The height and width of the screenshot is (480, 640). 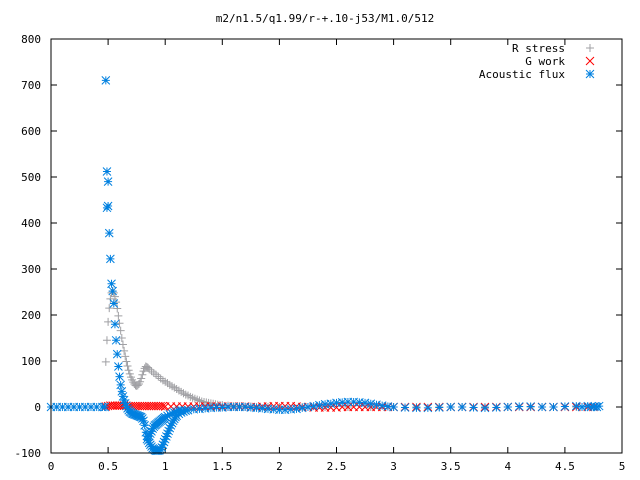 What do you see at coordinates (565, 466) in the screenshot?
I see `x-tick-label: 4.5` at bounding box center [565, 466].